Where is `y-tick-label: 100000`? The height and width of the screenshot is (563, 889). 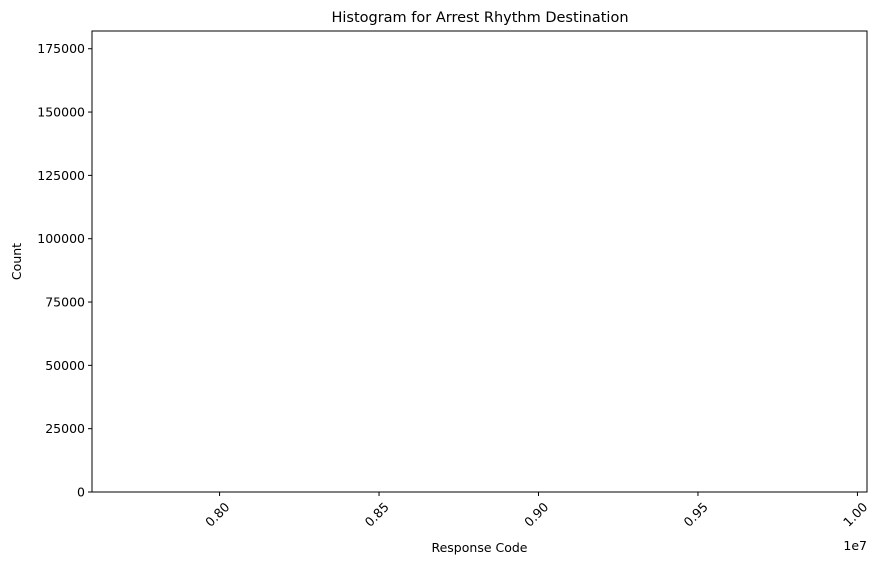
y-tick-label: 100000 is located at coordinates (61, 238).